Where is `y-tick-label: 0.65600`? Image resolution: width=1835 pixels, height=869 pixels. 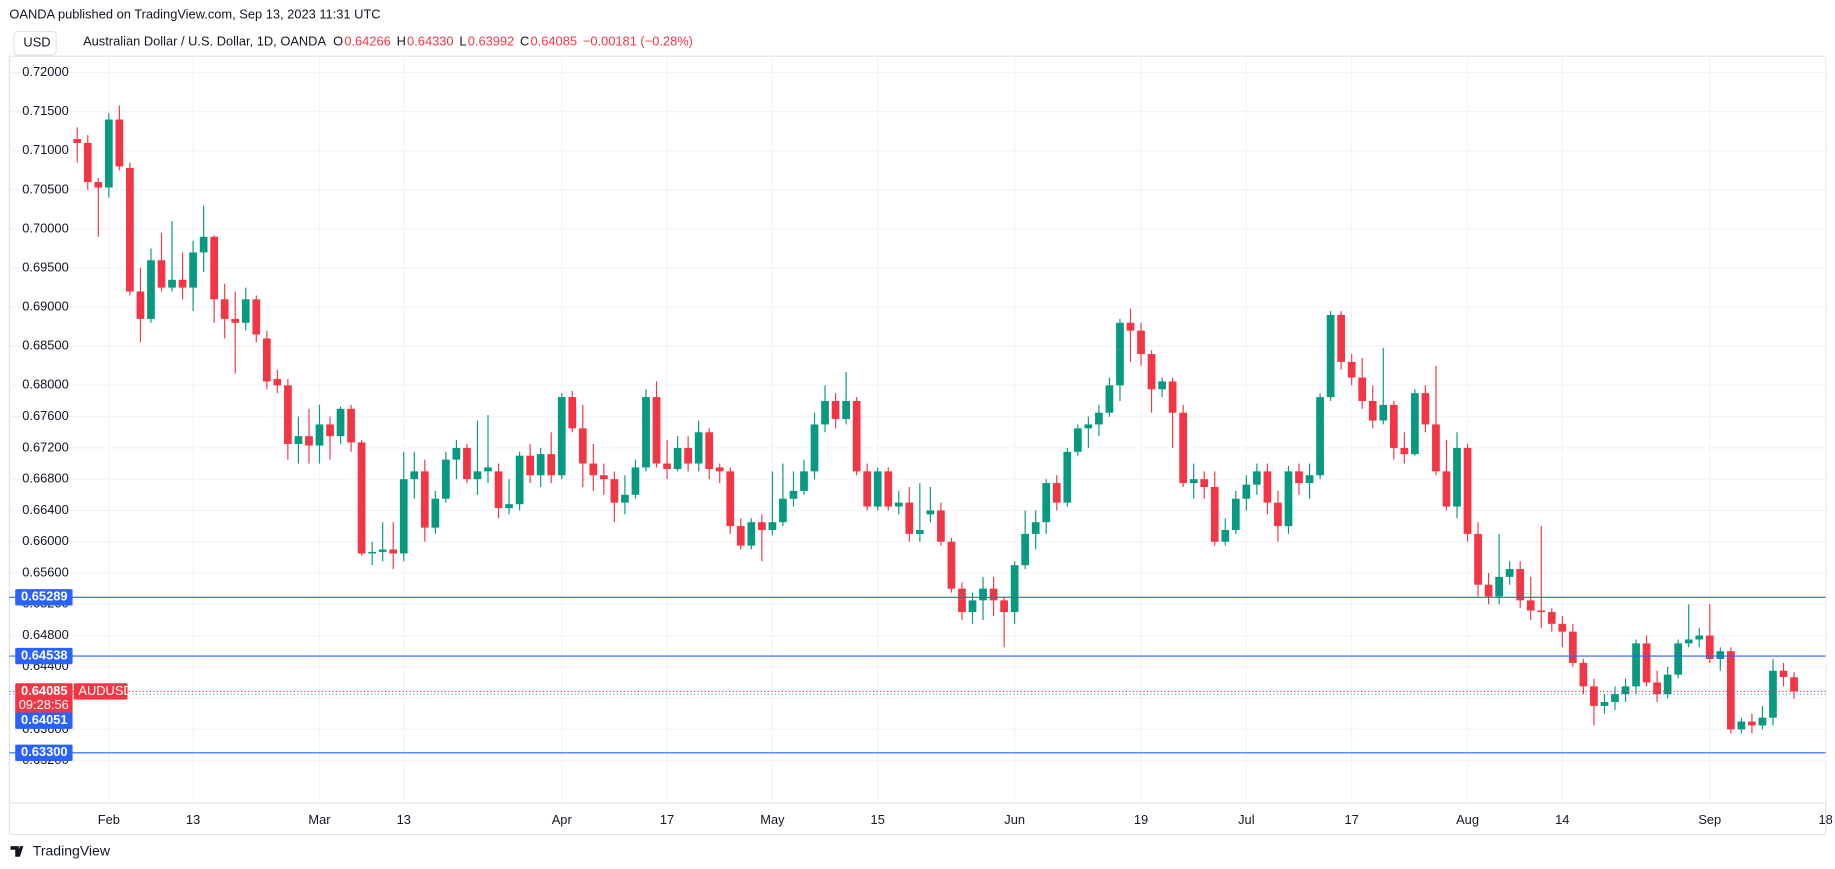 y-tick-label: 0.65600 is located at coordinates (45, 571).